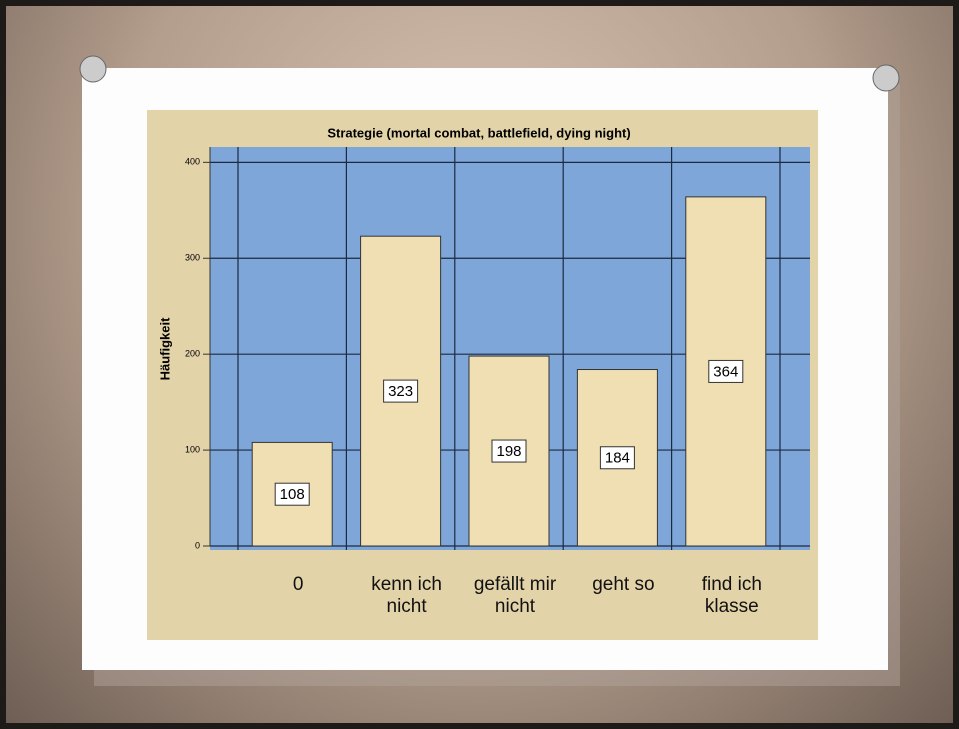 The height and width of the screenshot is (729, 959). Describe the element at coordinates (298, 584) in the screenshot. I see `x-tick-label: 0` at that location.